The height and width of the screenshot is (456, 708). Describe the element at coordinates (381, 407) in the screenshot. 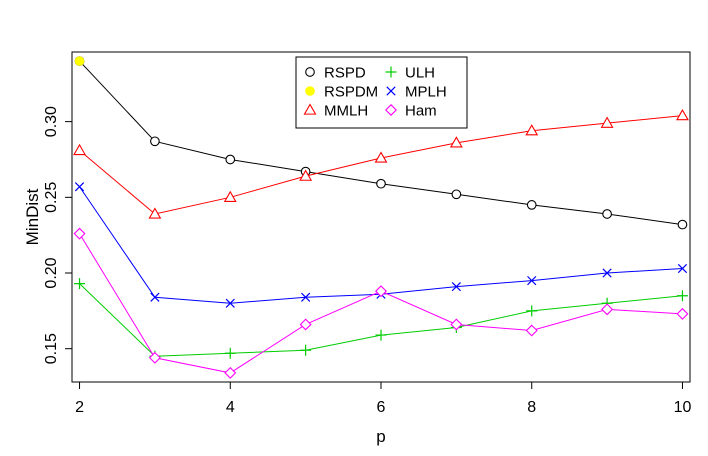

I see `x-tick-label: 6` at that location.